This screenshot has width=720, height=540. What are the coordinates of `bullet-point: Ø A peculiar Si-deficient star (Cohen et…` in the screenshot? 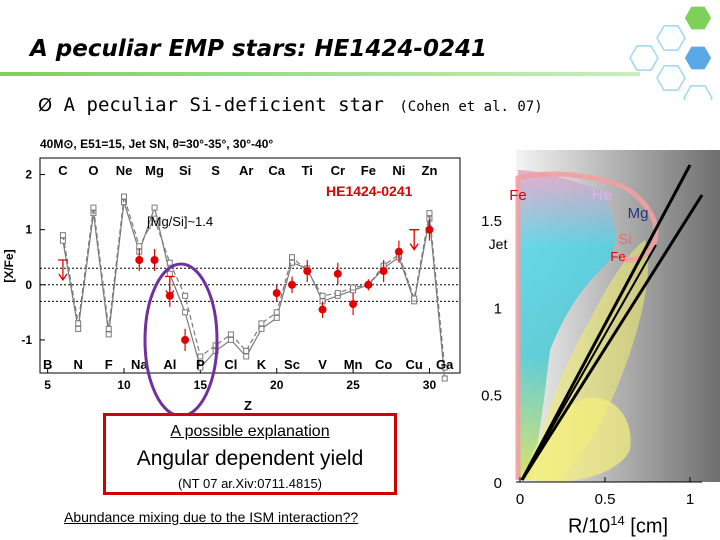 It's located at (290, 105).